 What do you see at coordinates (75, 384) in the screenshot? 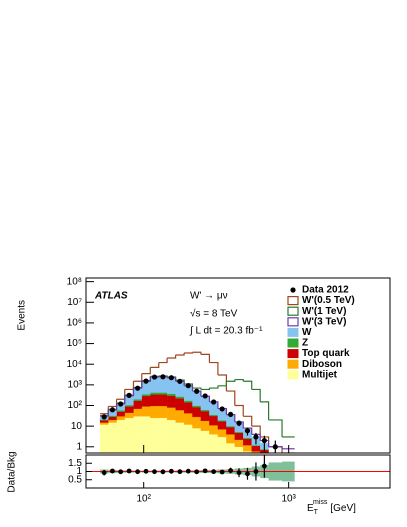
I see `y-tick-label: 10³` at bounding box center [75, 384].